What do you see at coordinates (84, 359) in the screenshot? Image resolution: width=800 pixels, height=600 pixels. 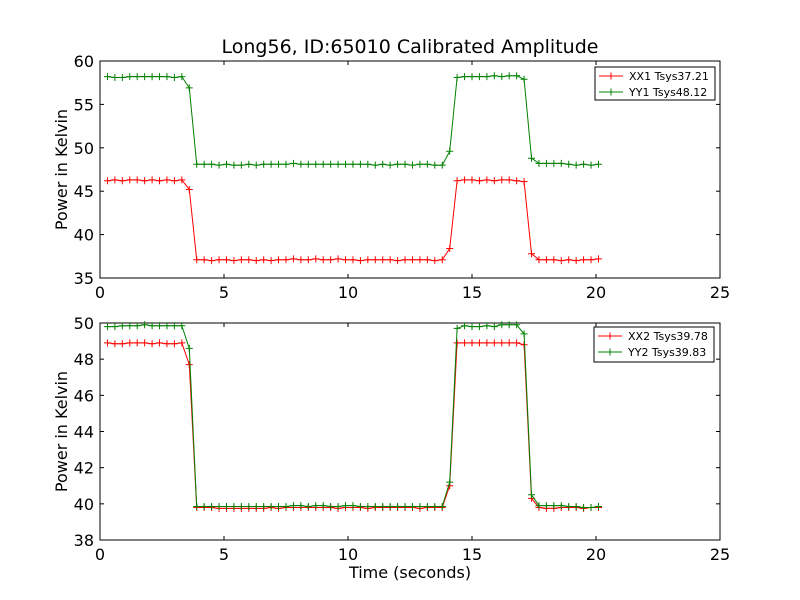 I see `y-tick-label: 48` at bounding box center [84, 359].